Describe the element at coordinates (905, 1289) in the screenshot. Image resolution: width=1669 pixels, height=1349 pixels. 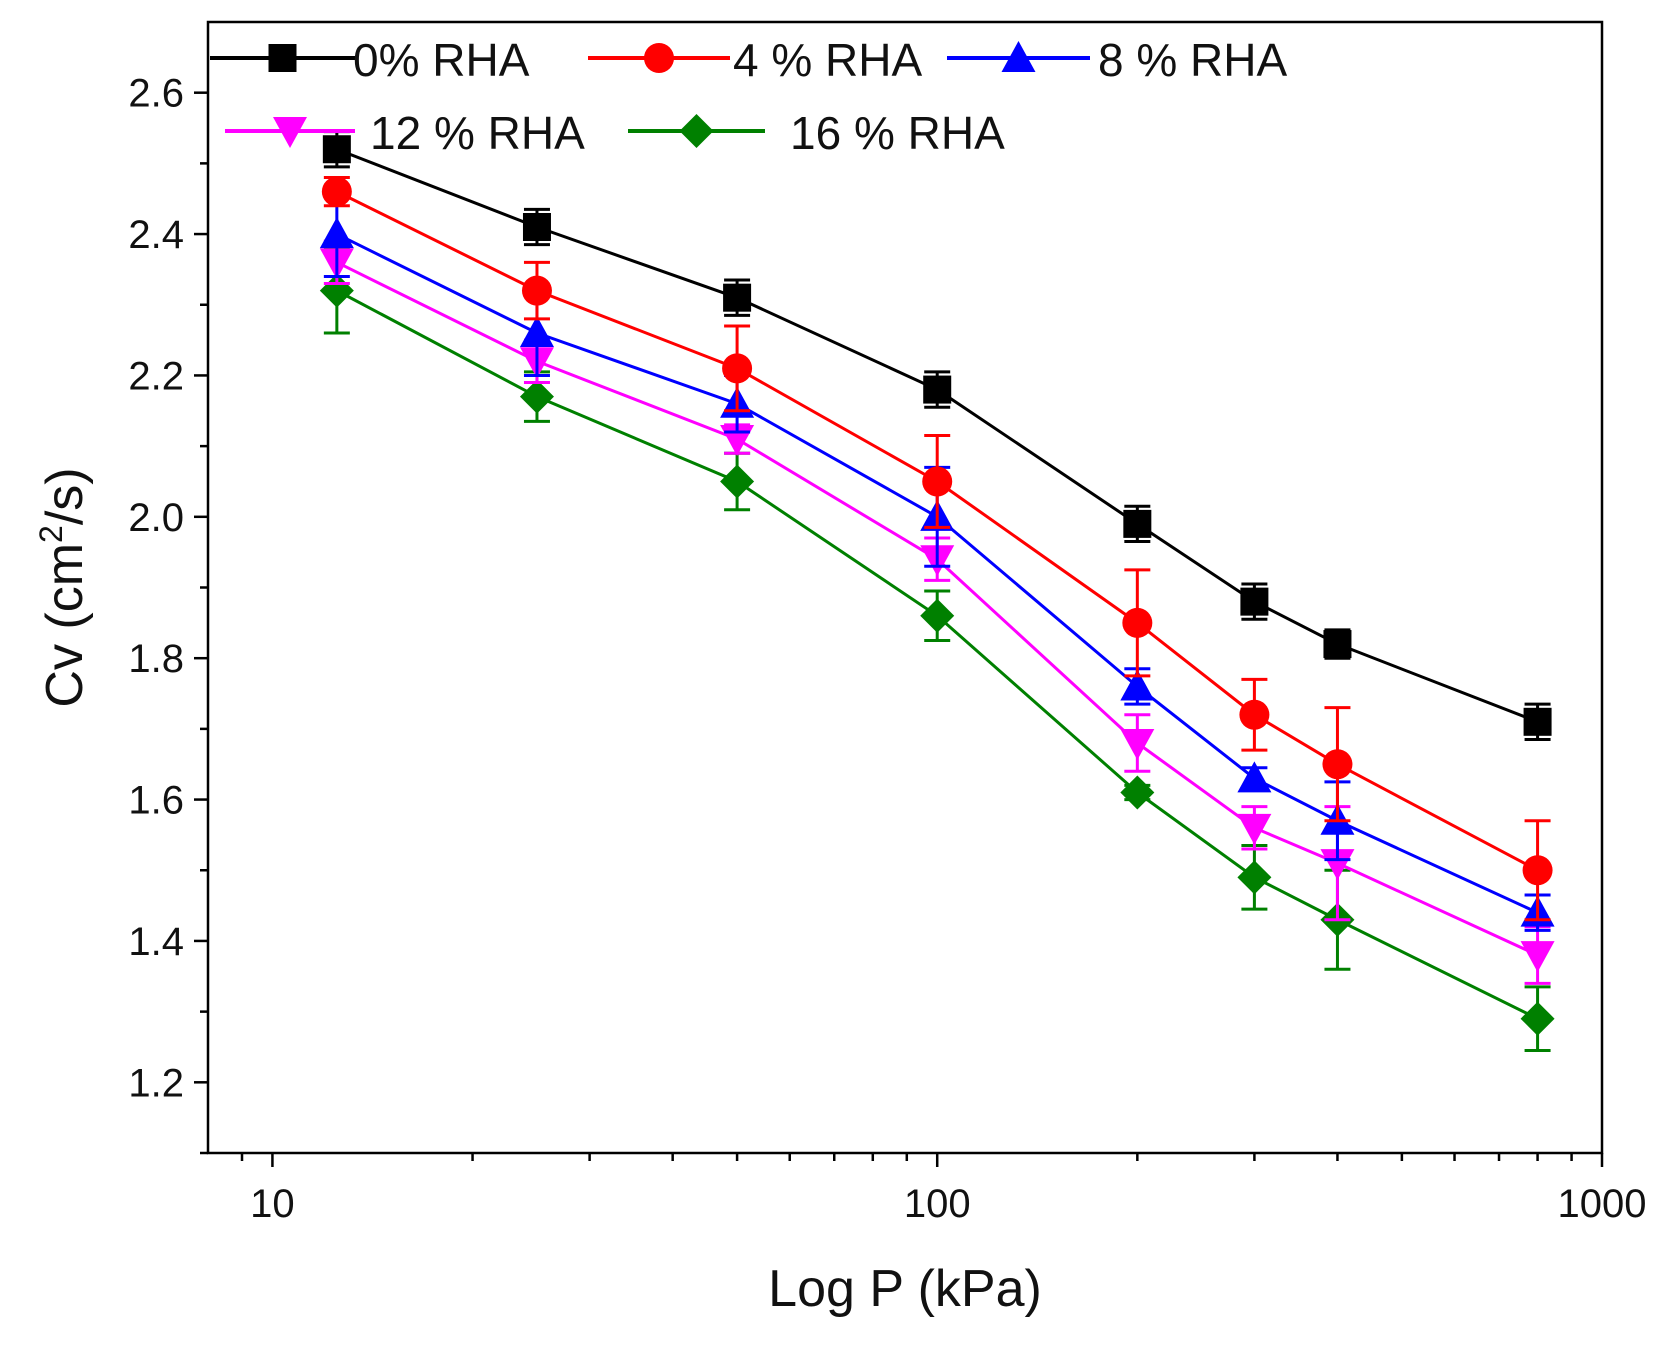
I see `x-axis-title: Log P (kPa)` at that location.